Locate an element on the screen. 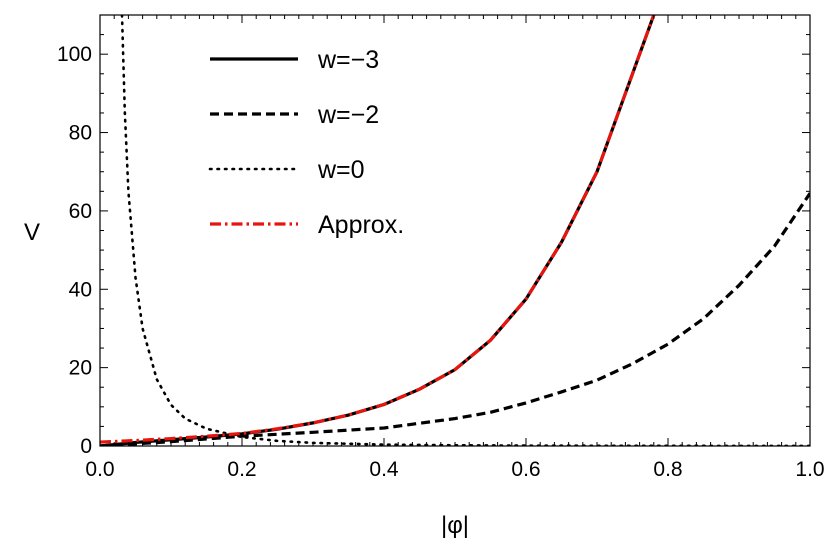 Image resolution: width=830 pixels, height=542 pixels. x-tick-label: 0.0 is located at coordinates (99, 469).